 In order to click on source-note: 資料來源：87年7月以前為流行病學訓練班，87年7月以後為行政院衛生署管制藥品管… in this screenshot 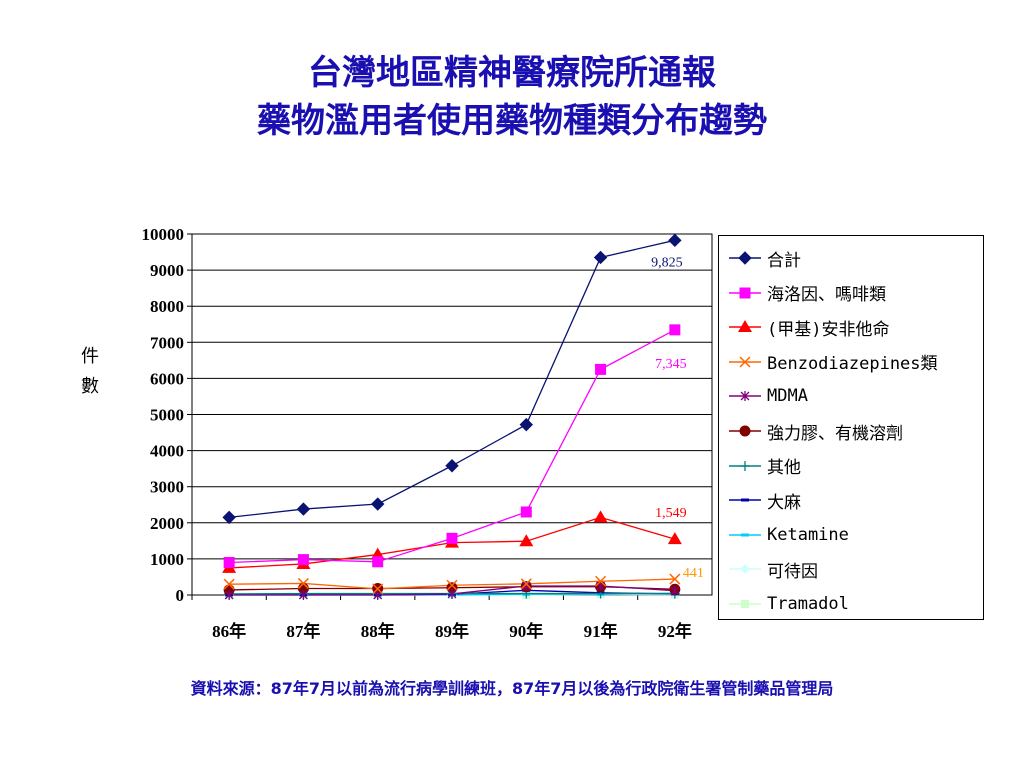, I will do `click(512, 688)`.